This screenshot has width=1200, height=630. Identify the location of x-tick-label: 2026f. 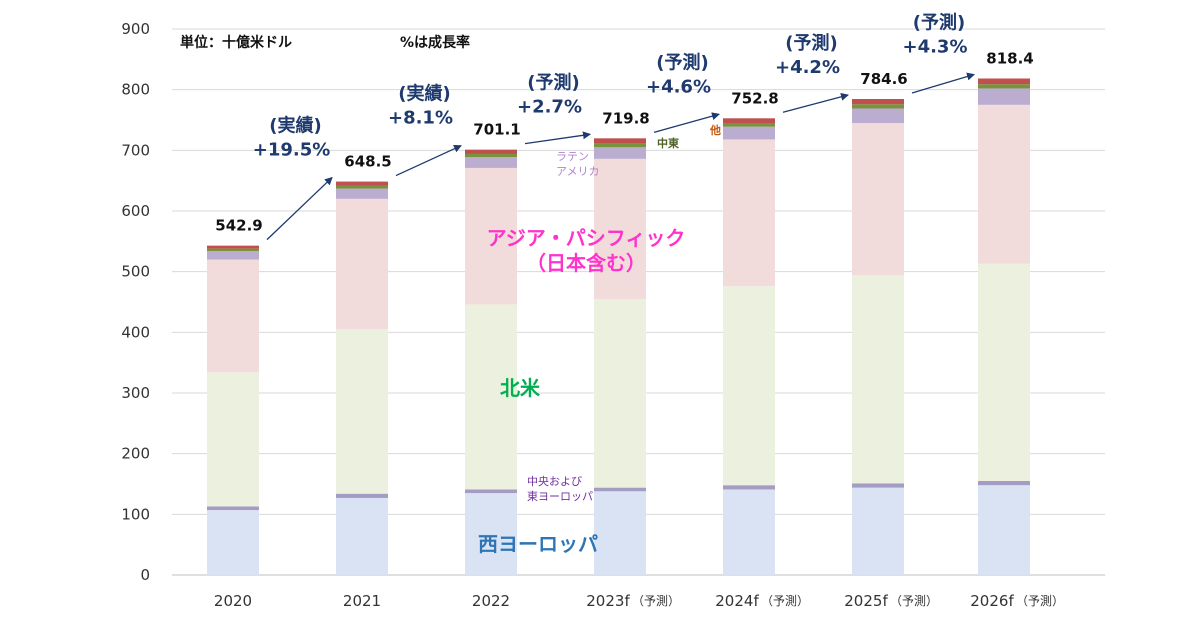
(992, 601).